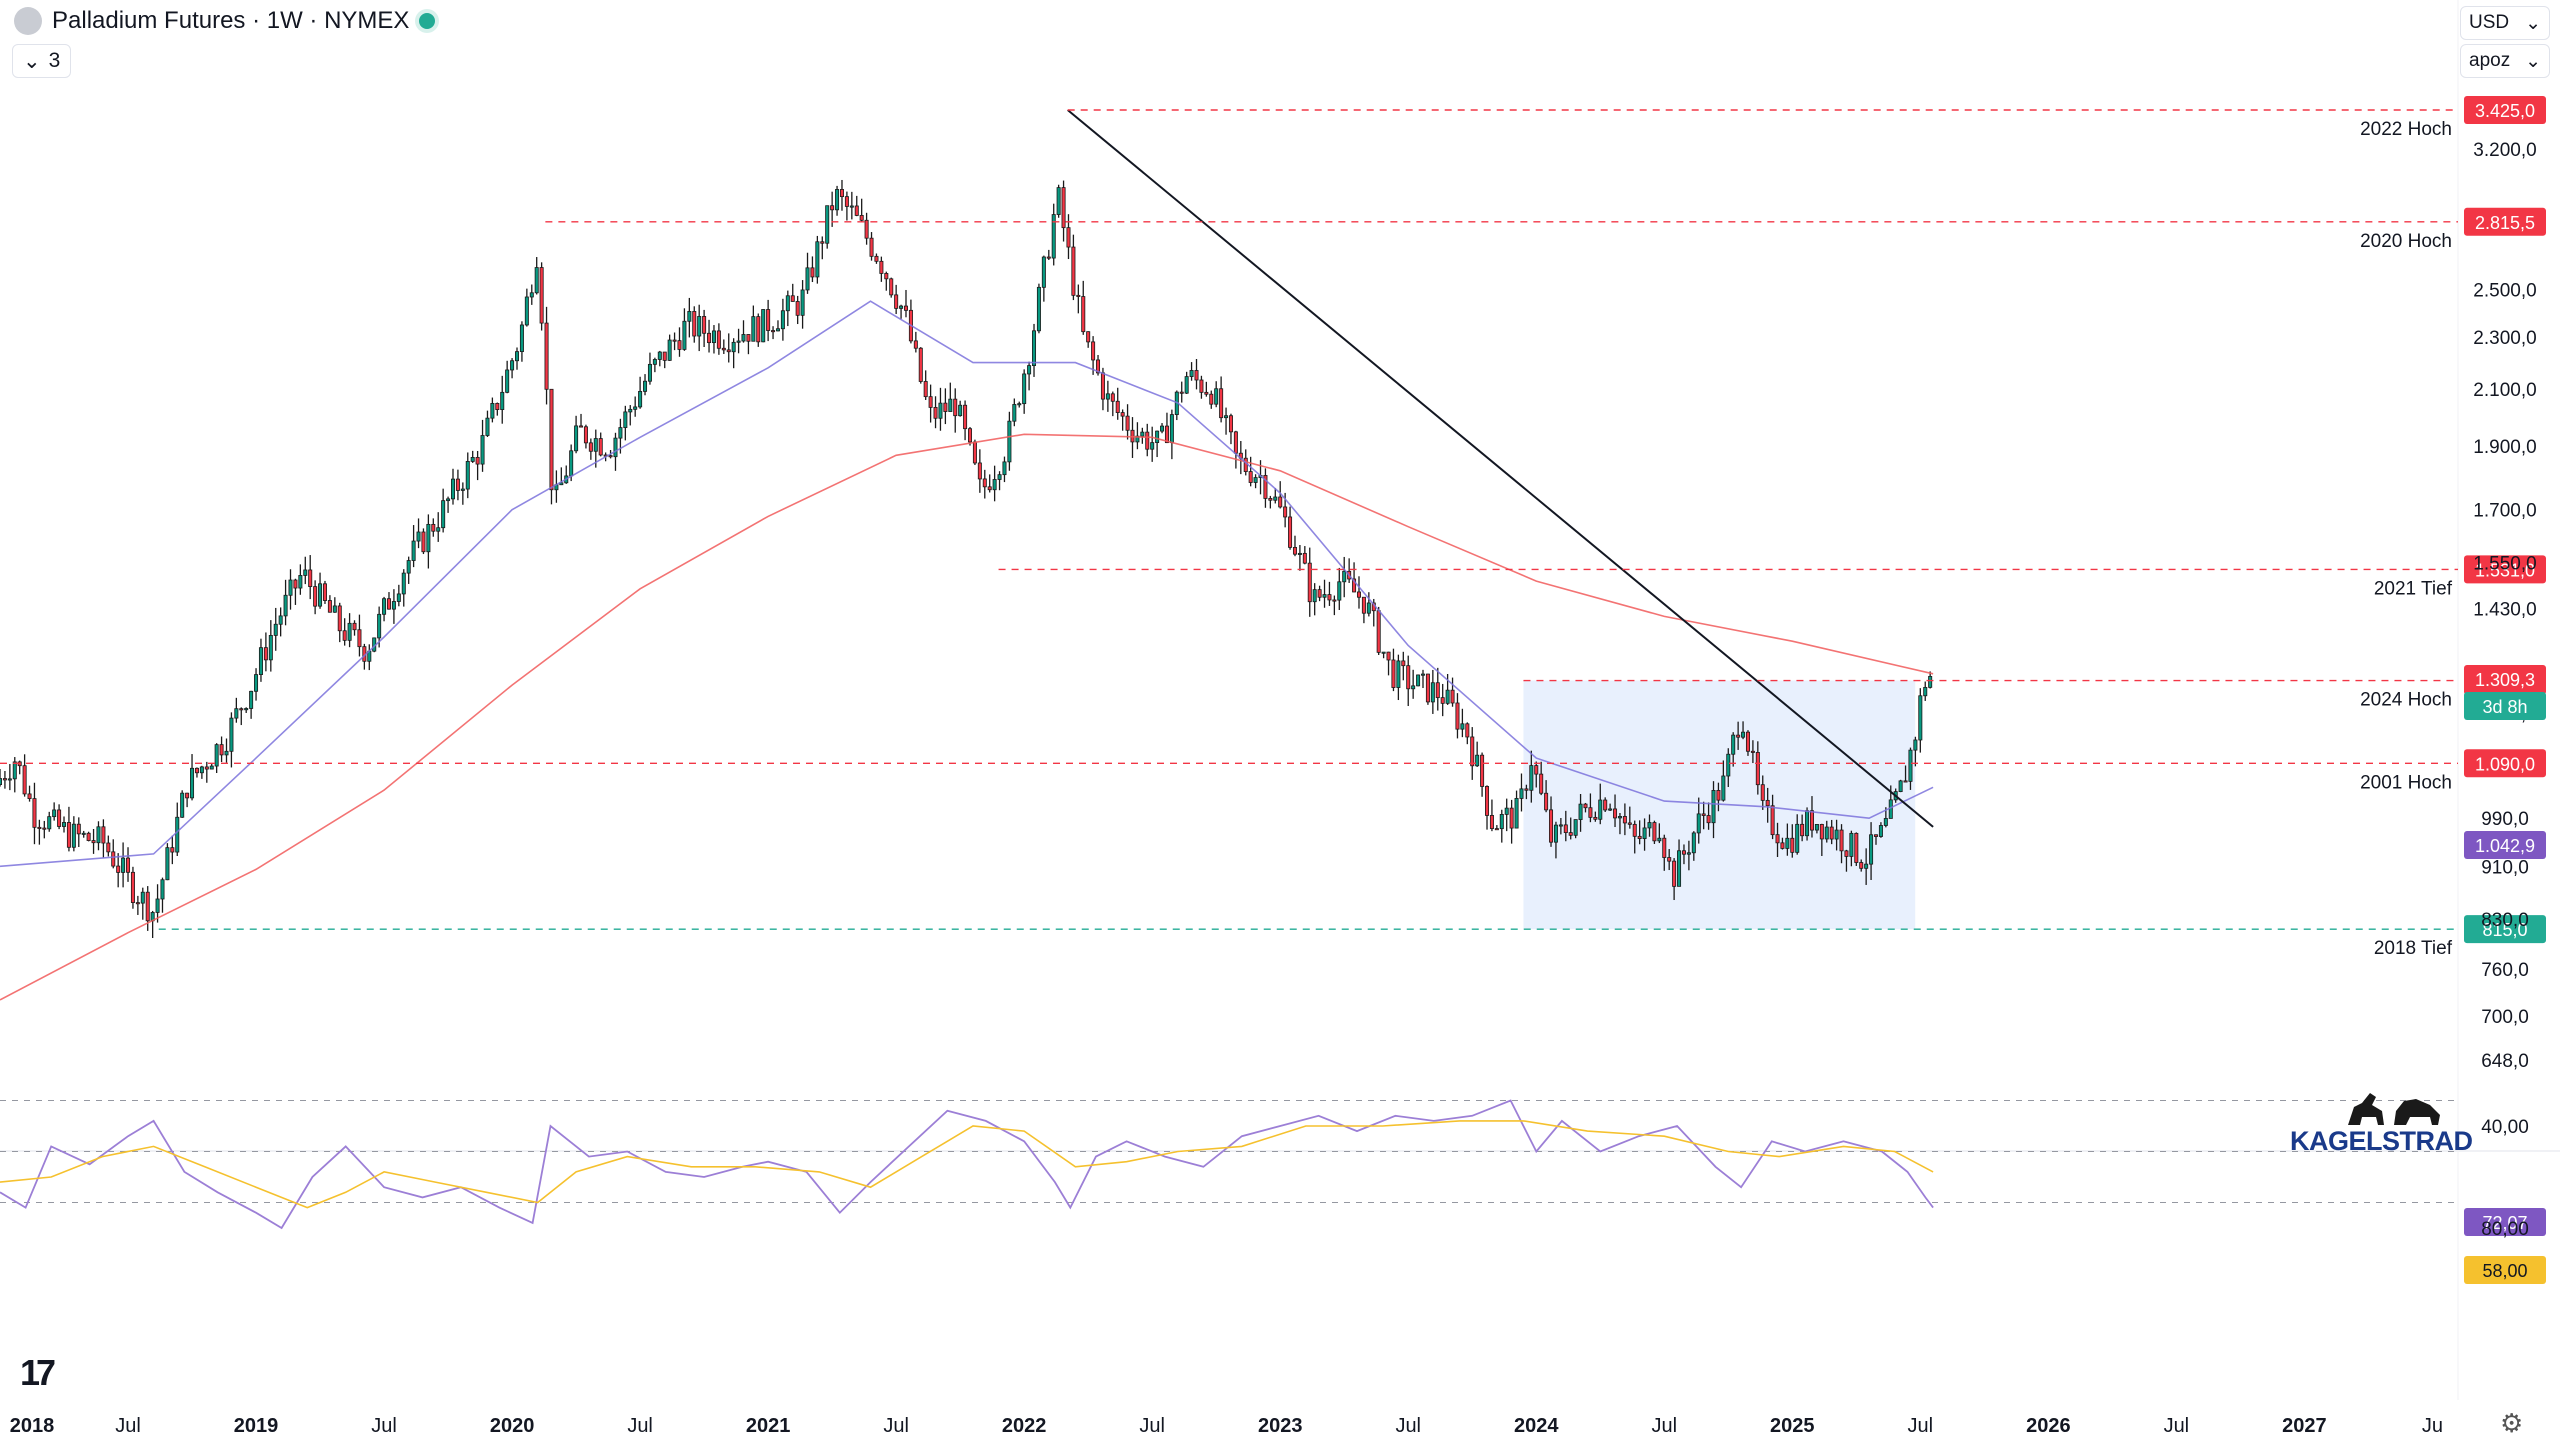  What do you see at coordinates (2413, 948) in the screenshot?
I see `level-name: 2018 Tief` at bounding box center [2413, 948].